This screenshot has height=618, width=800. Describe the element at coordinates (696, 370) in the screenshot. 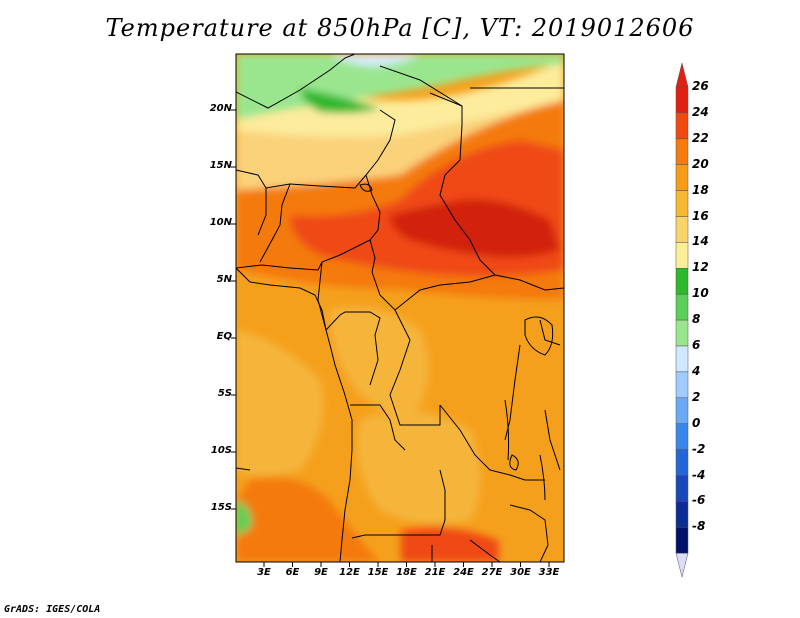

I see `colorbar-label: 4` at that location.